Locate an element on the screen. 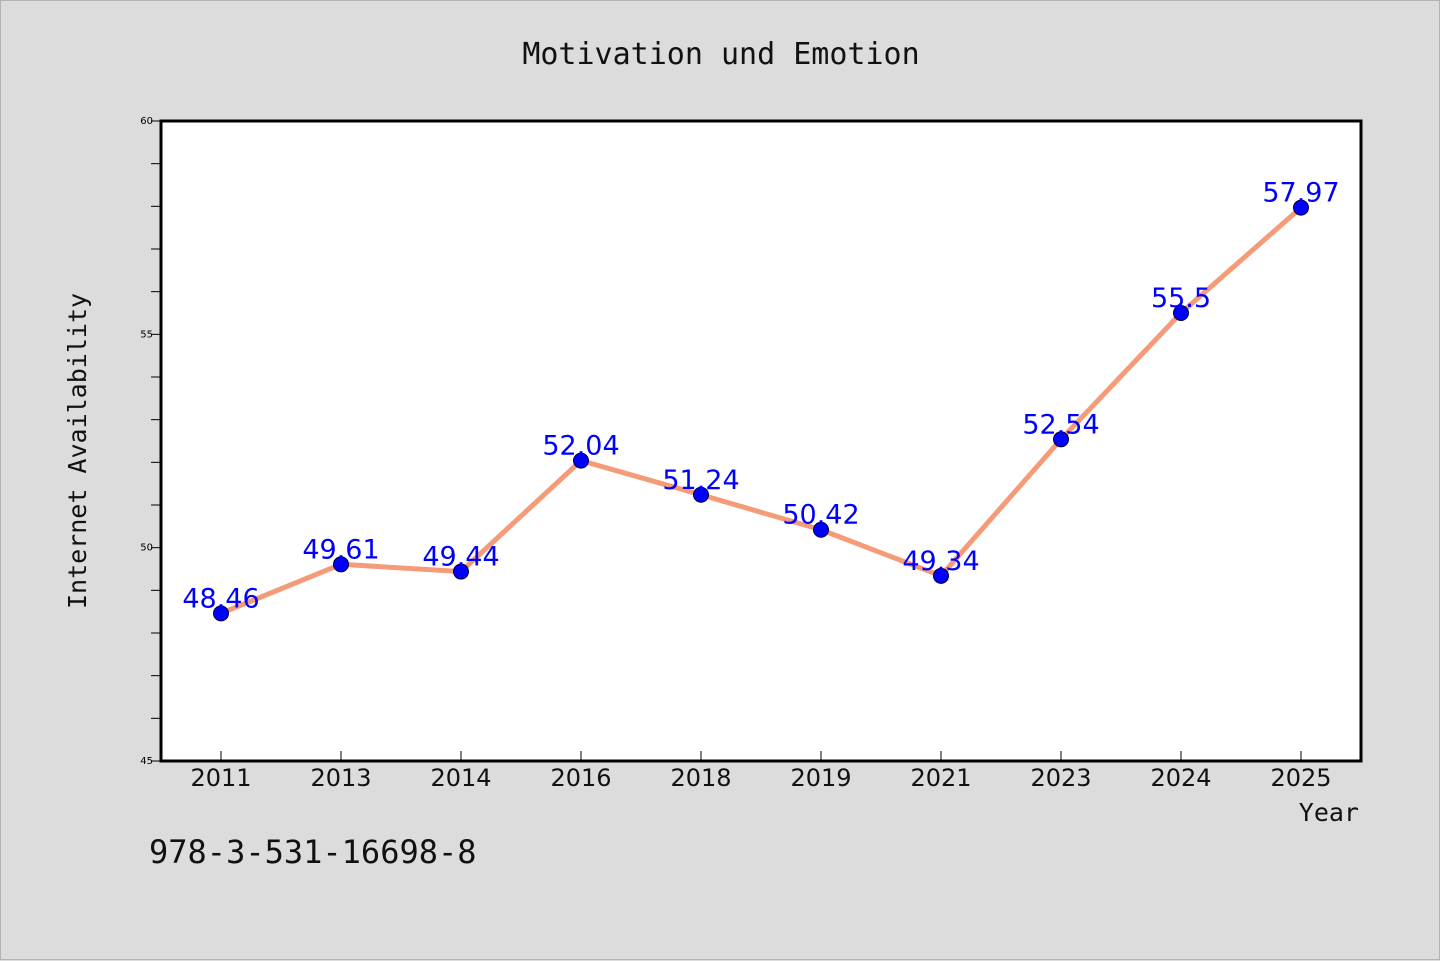 This screenshot has height=961, width=1440. y-tick-label: 55 is located at coordinates (146, 334).